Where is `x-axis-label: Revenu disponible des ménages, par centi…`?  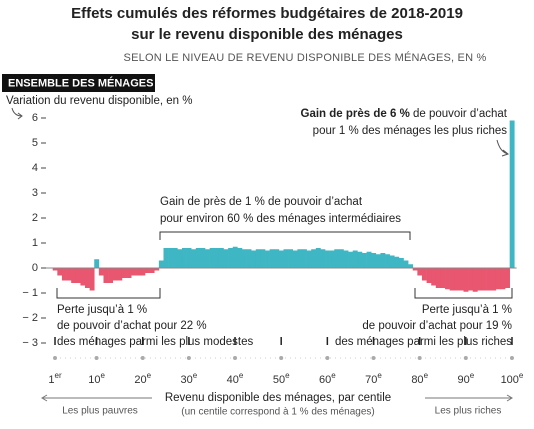 x-axis-label: Revenu disponible des ménages, par centi… is located at coordinates (278, 398).